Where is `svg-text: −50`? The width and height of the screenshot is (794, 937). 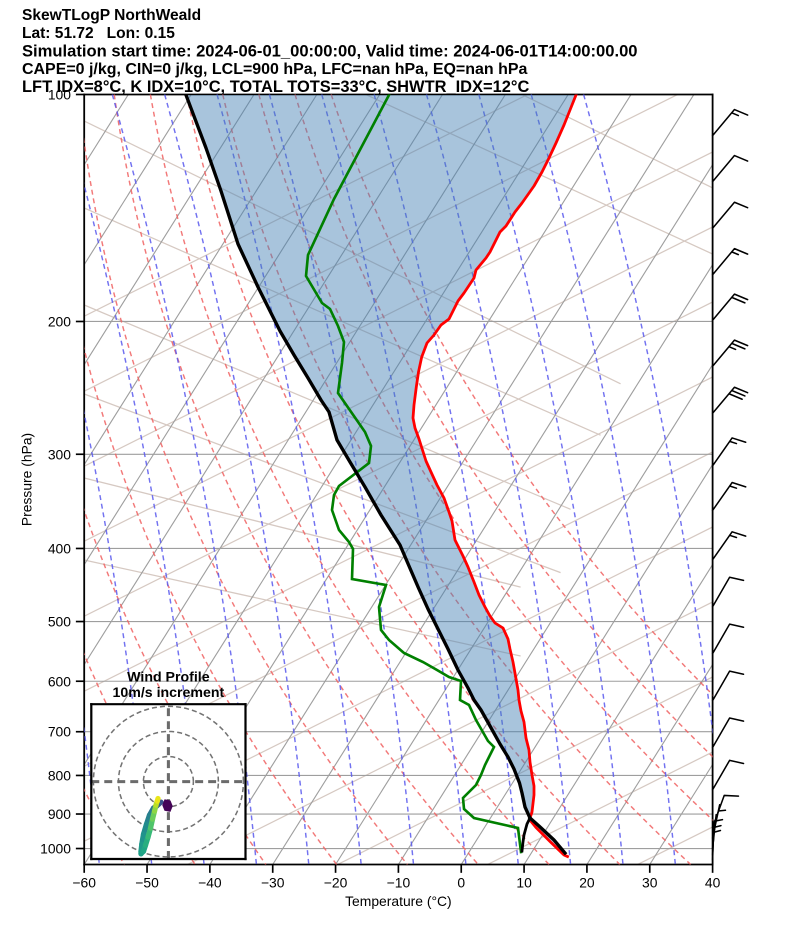 svg-text: −50 is located at coordinates (147, 883).